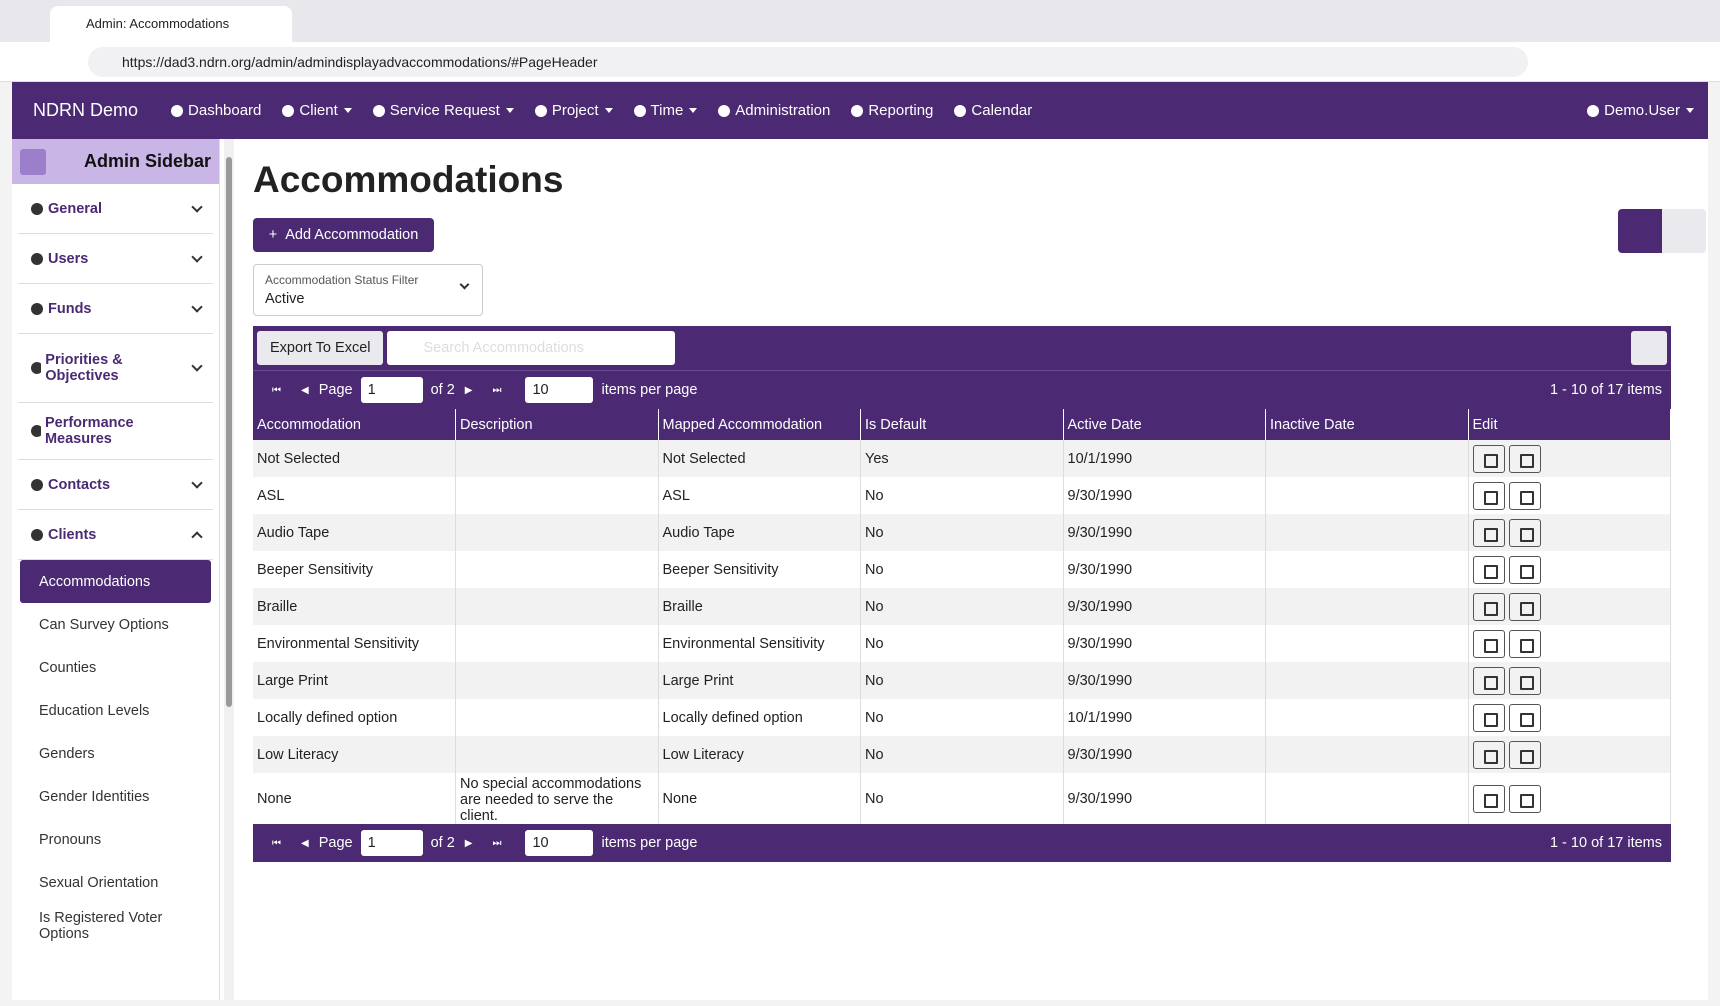 The image size is (1720, 1006). I want to click on page-label: Page, so click(335, 390).